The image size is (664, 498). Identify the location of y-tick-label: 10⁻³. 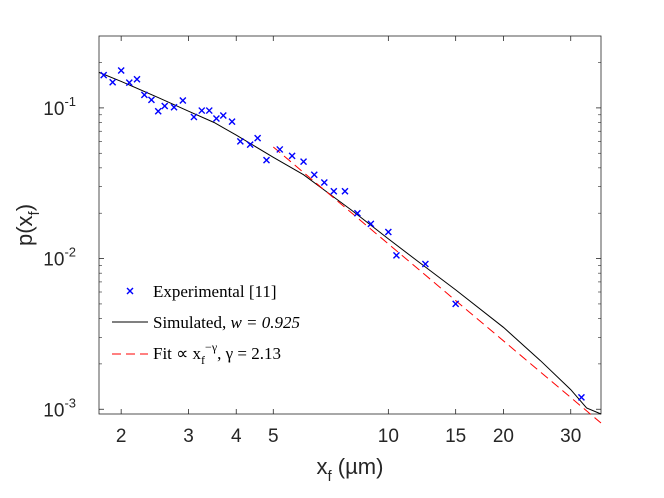
(59, 408).